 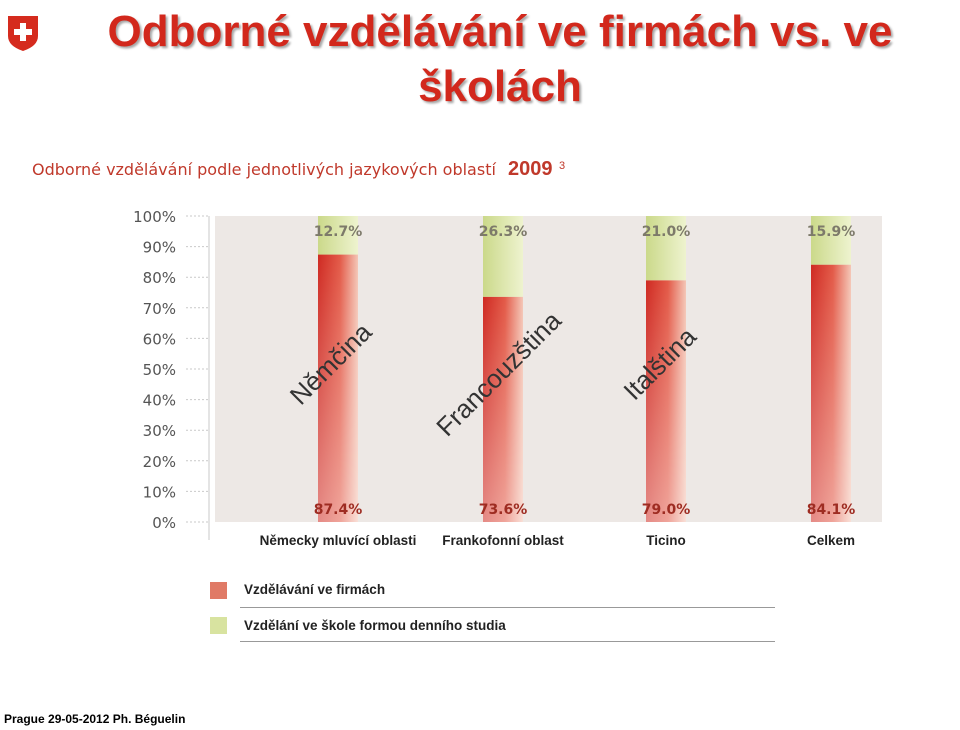 I want to click on y-tick-label: 90%, so click(x=159, y=248).